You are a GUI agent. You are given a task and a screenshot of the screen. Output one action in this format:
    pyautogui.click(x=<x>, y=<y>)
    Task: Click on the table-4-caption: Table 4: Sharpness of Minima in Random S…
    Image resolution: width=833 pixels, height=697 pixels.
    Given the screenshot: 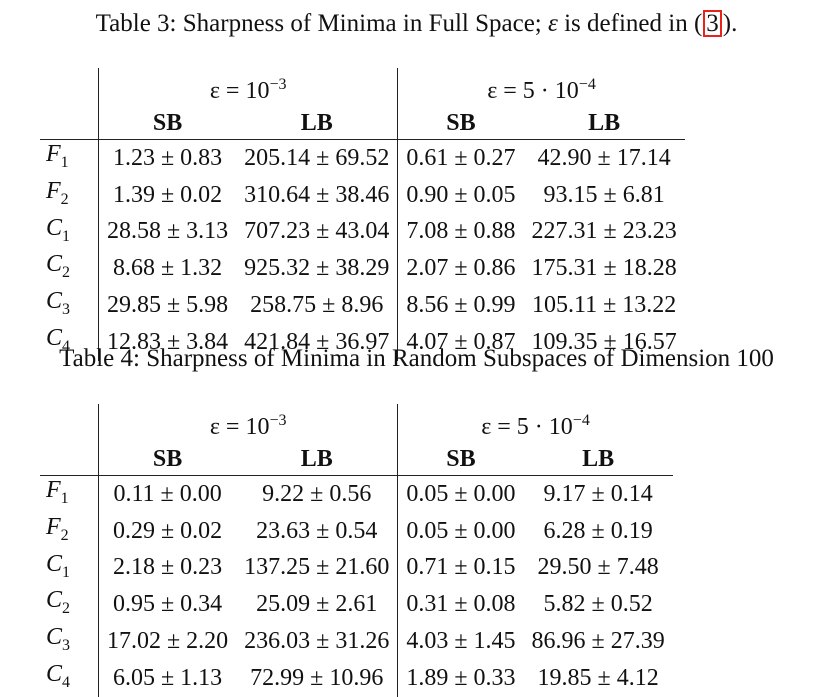 What is the action you would take?
    pyautogui.click(x=416, y=358)
    